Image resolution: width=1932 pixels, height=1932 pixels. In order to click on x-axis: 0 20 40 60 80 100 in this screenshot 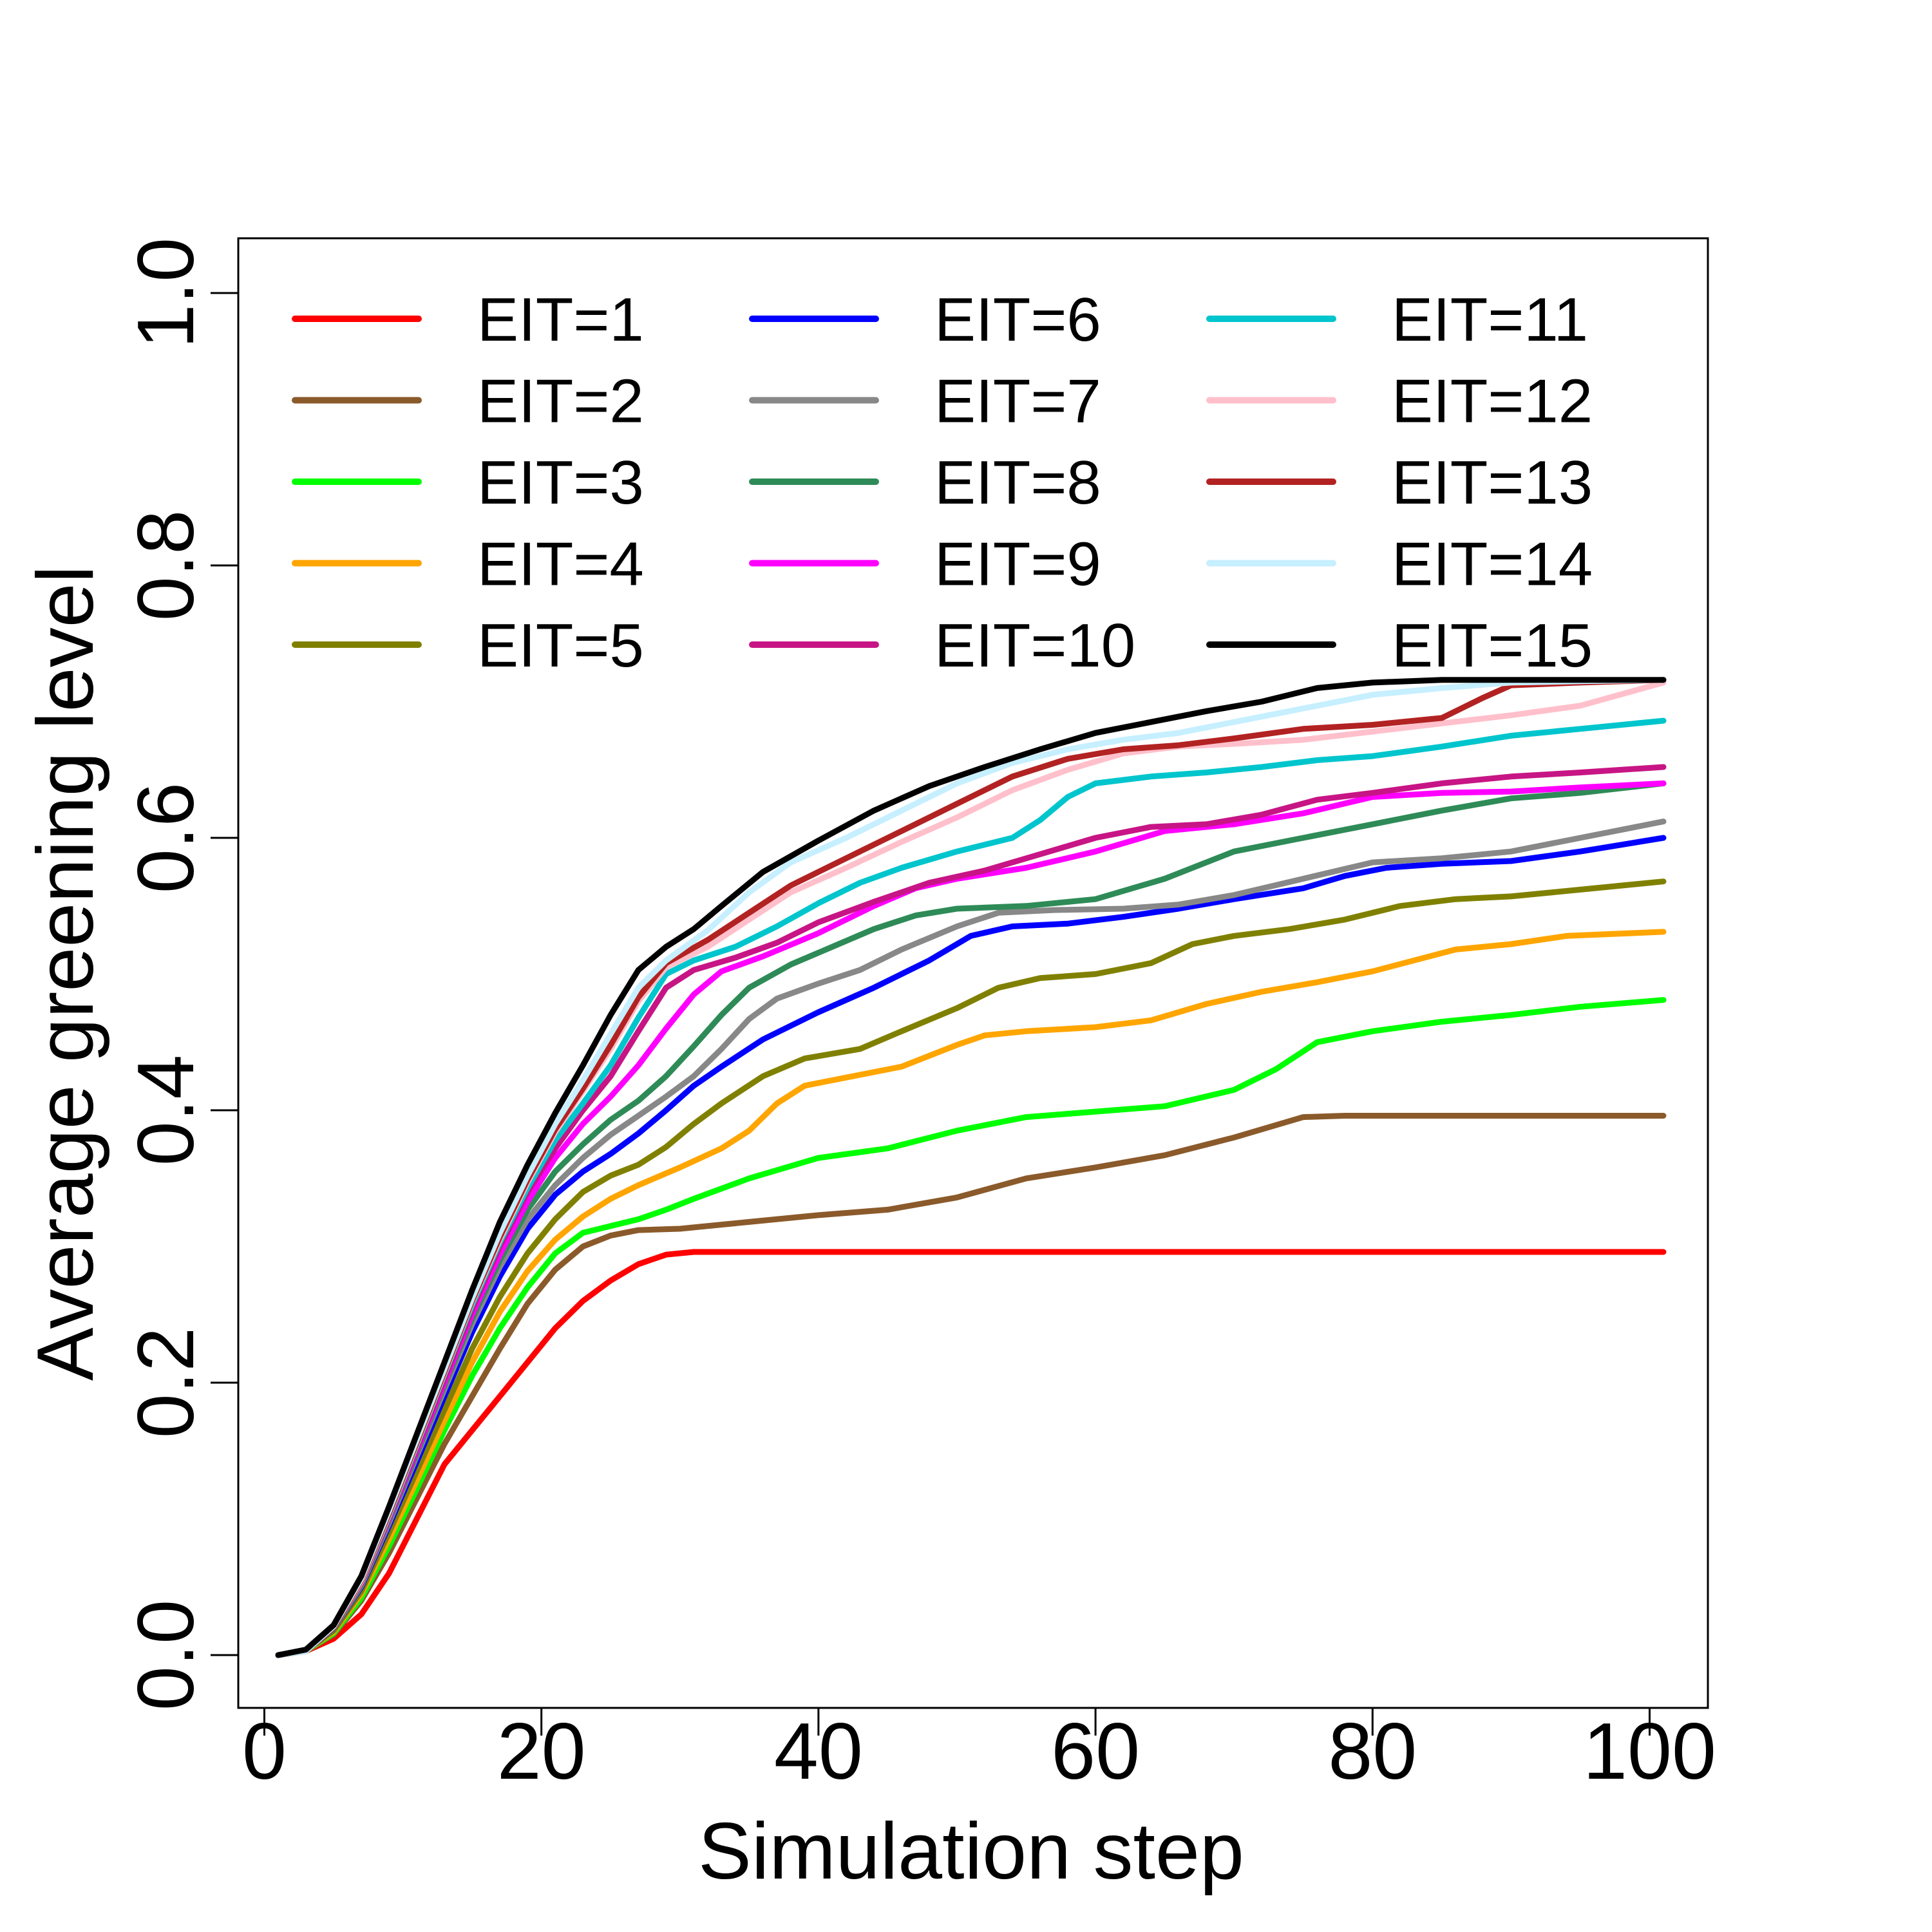, I will do `click(979, 1752)`.